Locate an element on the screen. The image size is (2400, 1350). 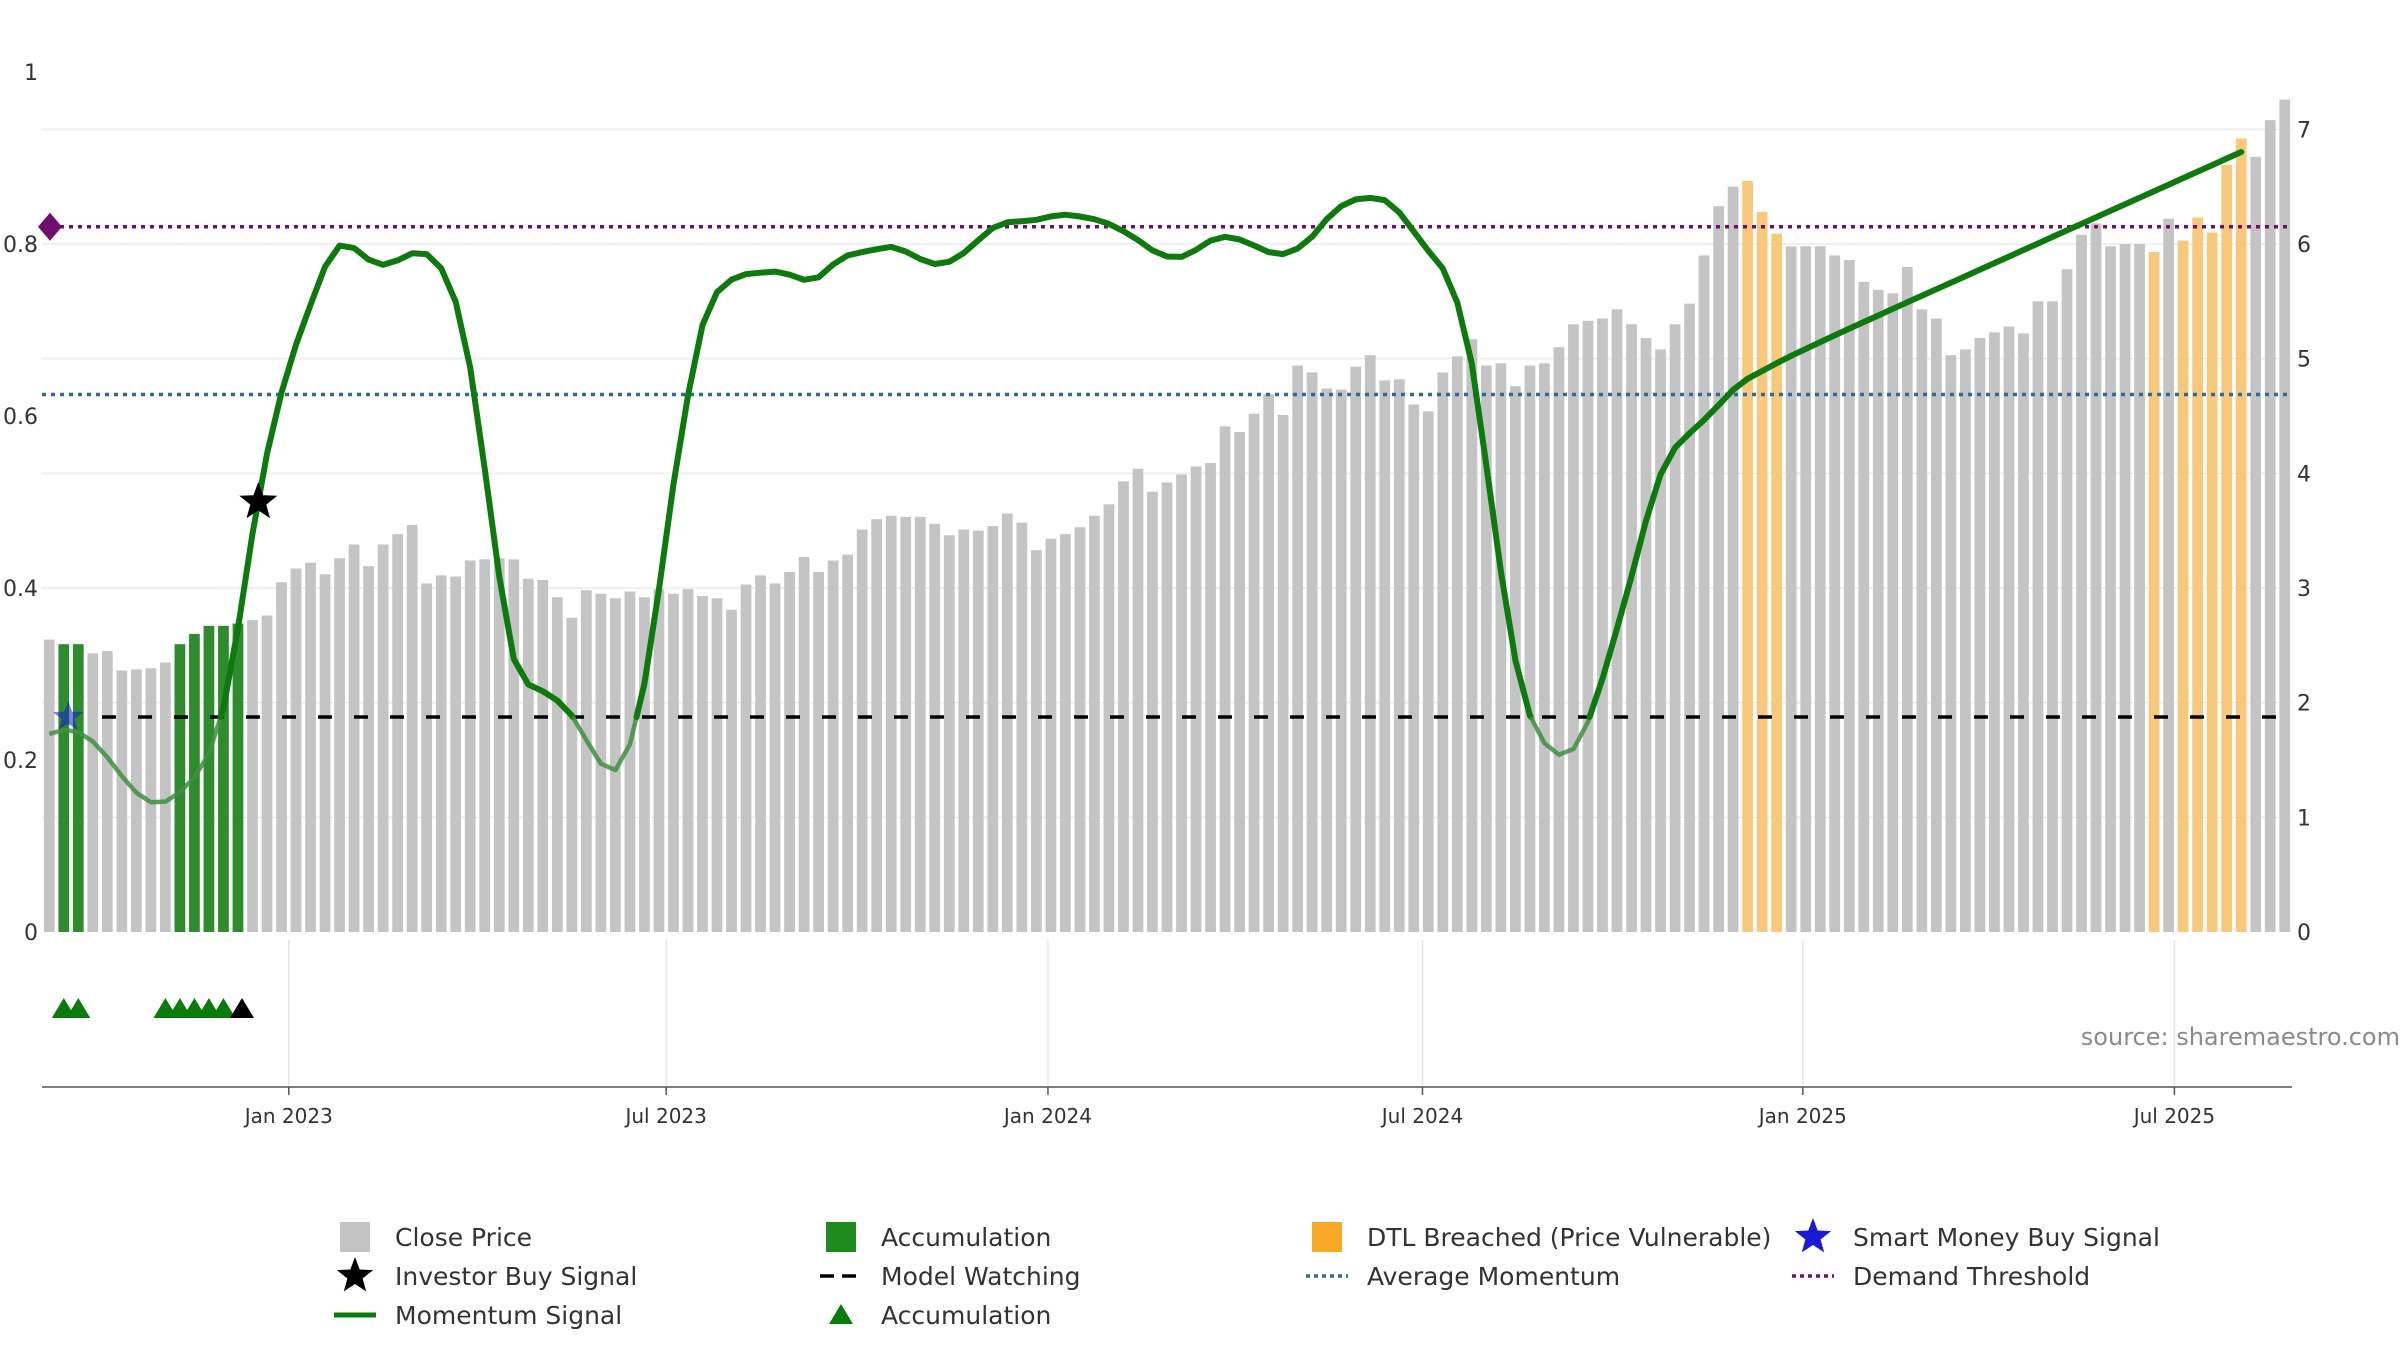
legend-accumulation-triangle is located at coordinates (841, 1314).